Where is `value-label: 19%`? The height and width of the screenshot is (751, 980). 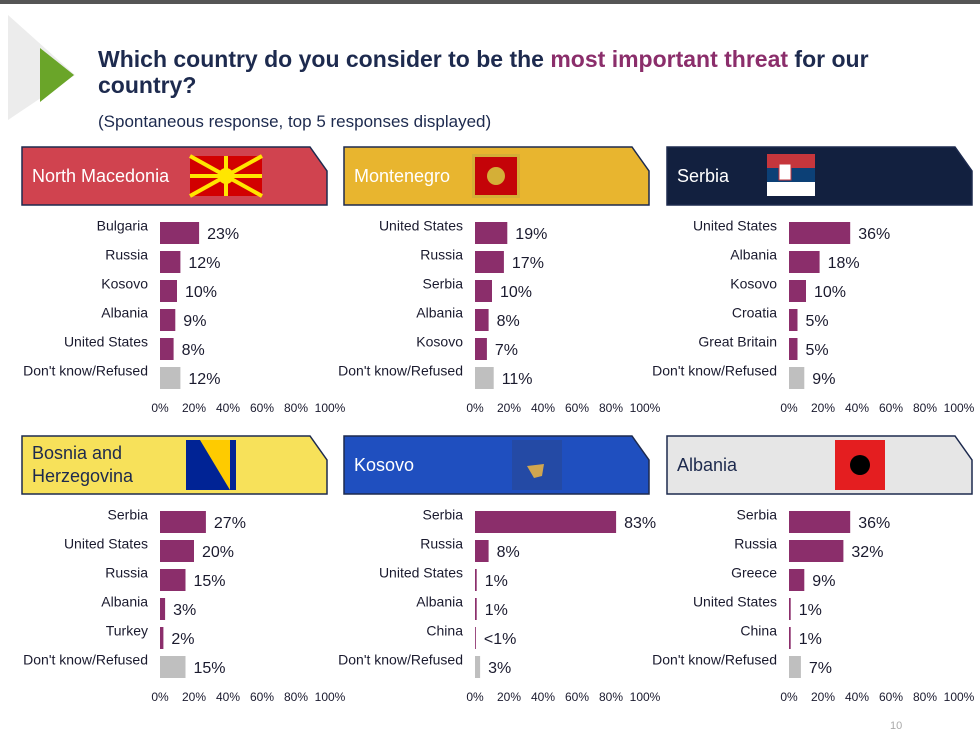
value-label: 19% is located at coordinates (531, 234).